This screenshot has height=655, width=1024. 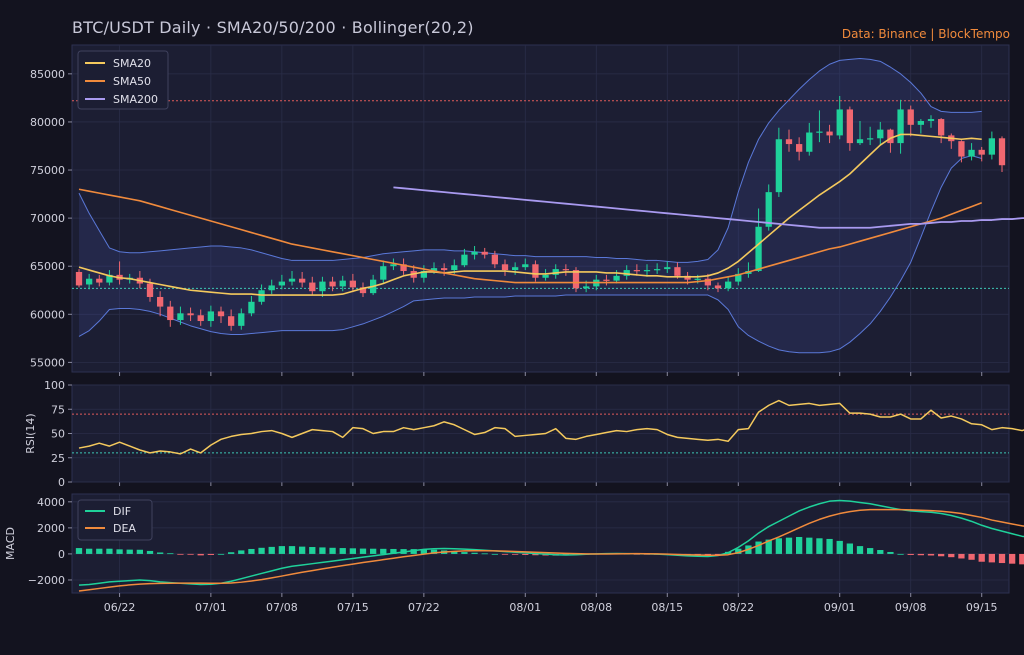 What do you see at coordinates (51, 528) in the screenshot?
I see `y-tick-label-macd: 2000` at bounding box center [51, 528].